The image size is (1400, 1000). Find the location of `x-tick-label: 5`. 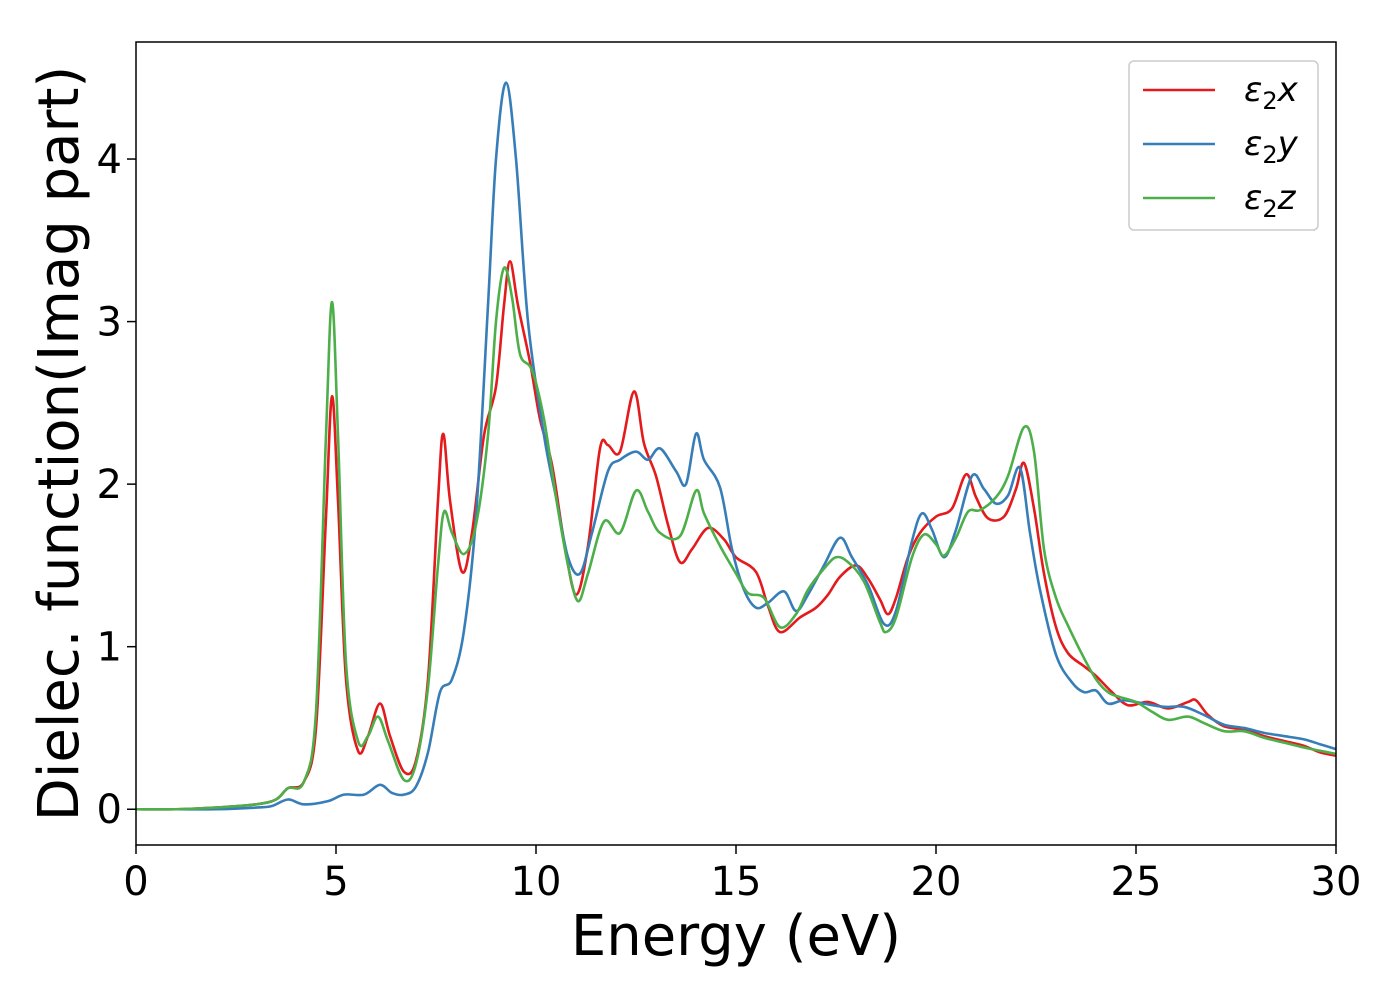

x-tick-label: 5 is located at coordinates (335, 882).